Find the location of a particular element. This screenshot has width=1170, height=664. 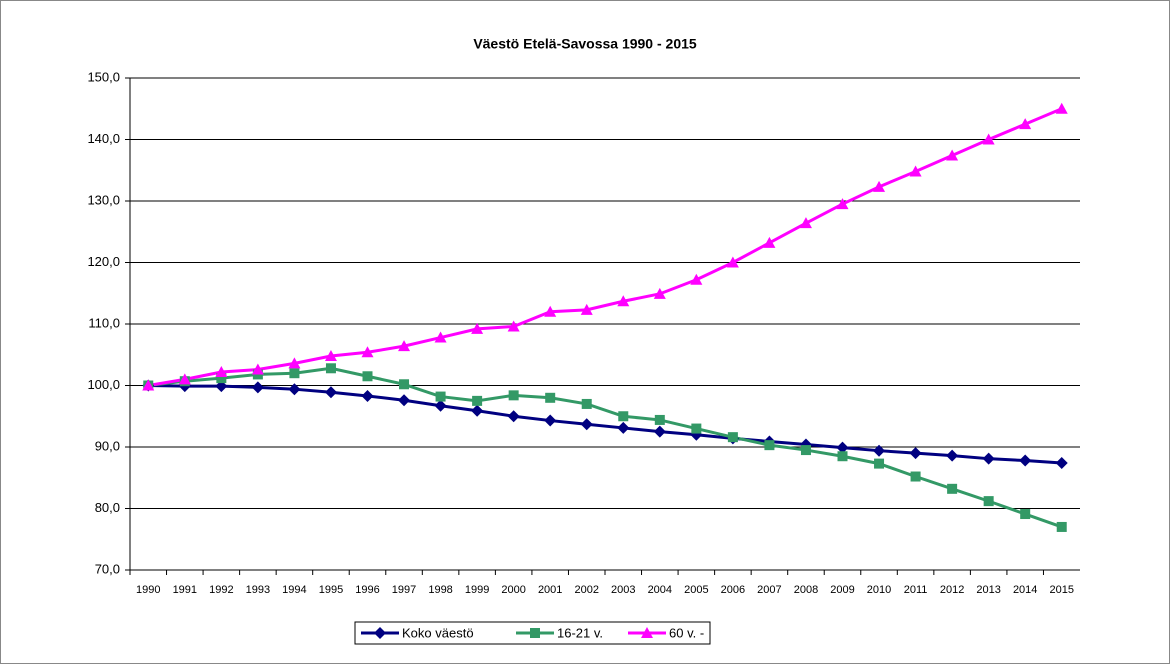

y-tick-label: 110,0 is located at coordinates (104, 322).